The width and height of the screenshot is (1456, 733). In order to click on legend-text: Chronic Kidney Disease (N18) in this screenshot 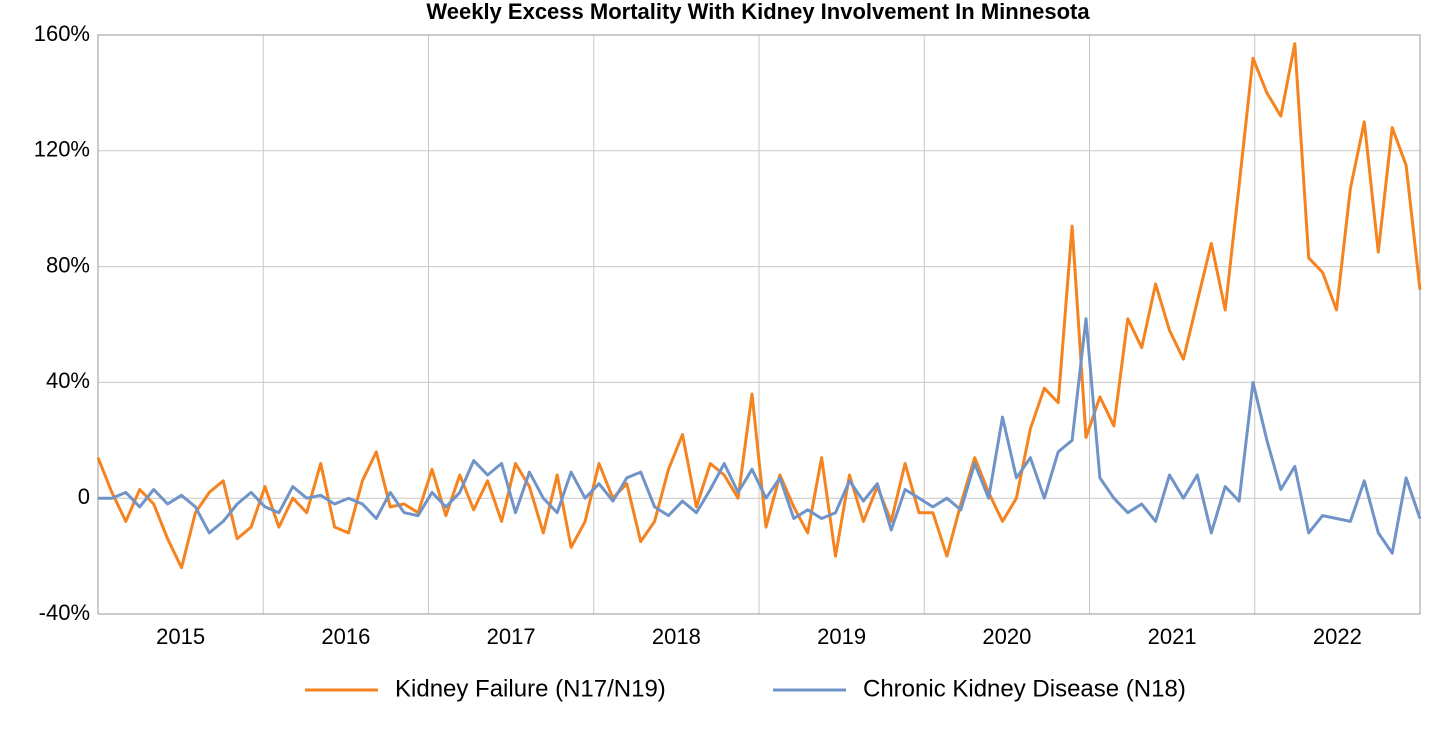, I will do `click(1024, 688)`.